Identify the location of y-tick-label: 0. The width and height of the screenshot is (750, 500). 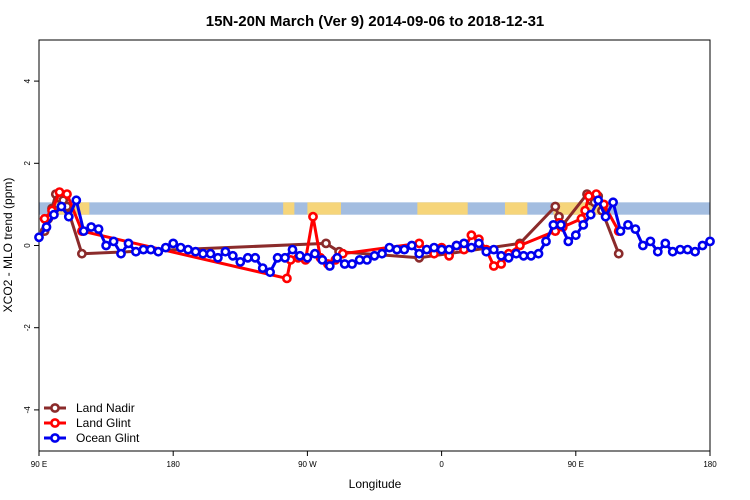
(27, 245).